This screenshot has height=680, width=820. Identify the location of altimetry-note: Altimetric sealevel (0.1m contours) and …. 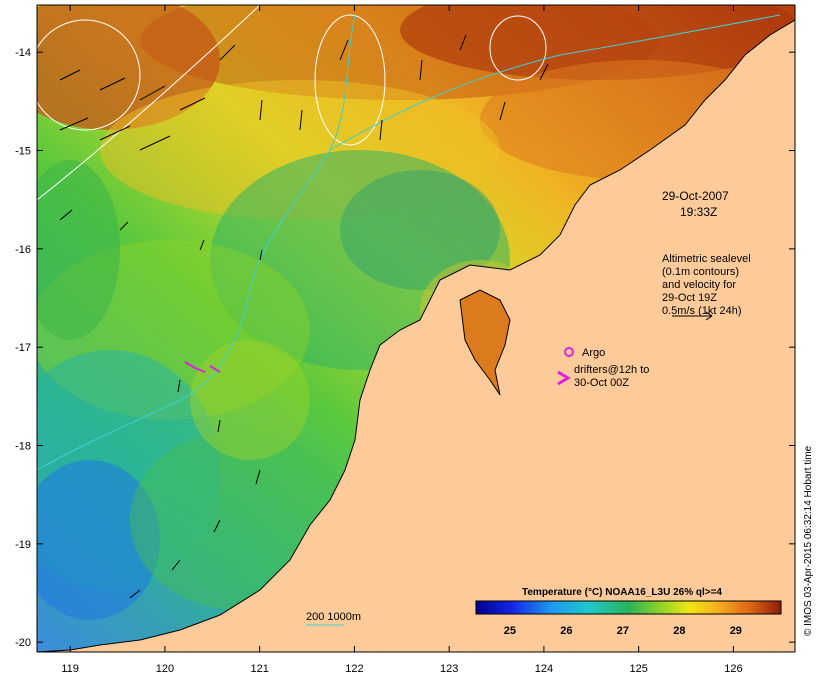
(706, 287).